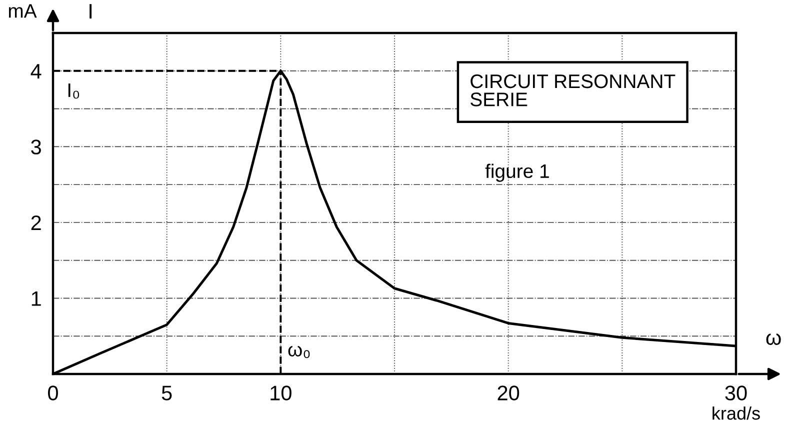 The image size is (787, 427). Describe the element at coordinates (281, 393) in the screenshot. I see `x-tick-label: 10` at that location.